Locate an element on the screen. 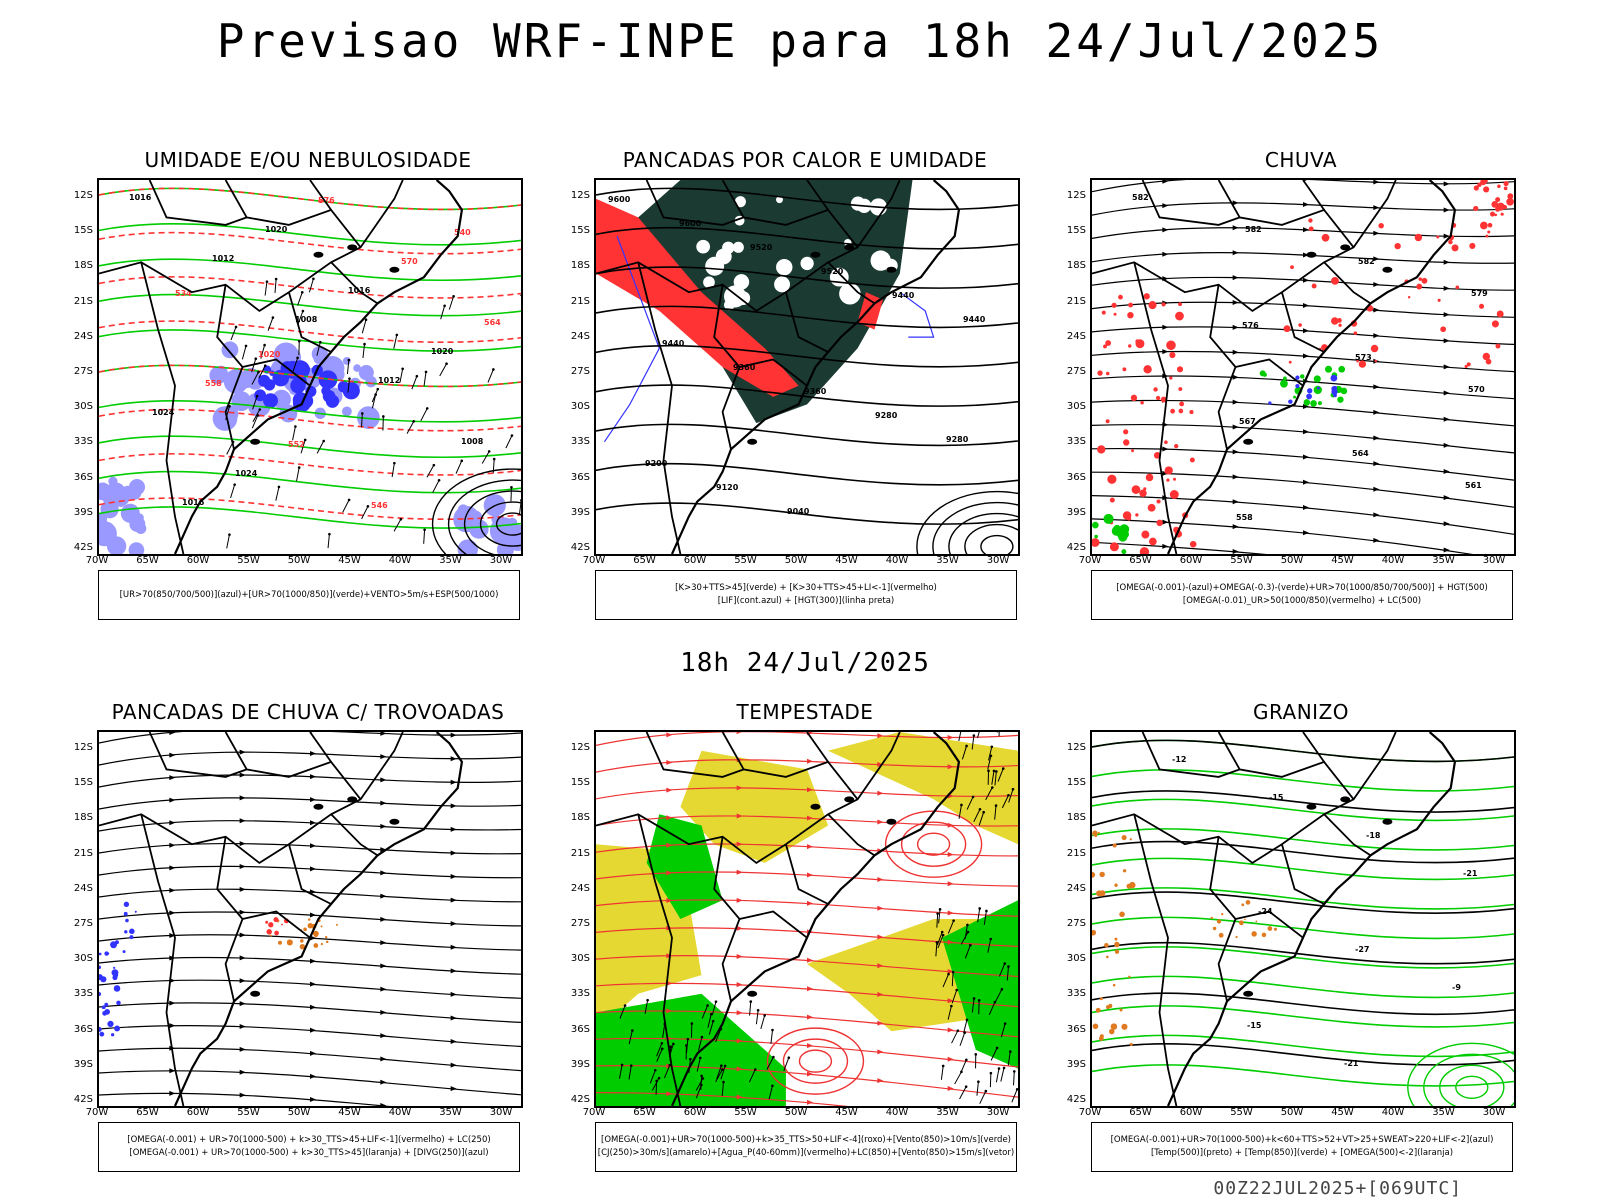 The image size is (1600, 1200). lat-tick-label: 33S is located at coordinates (83, 442).